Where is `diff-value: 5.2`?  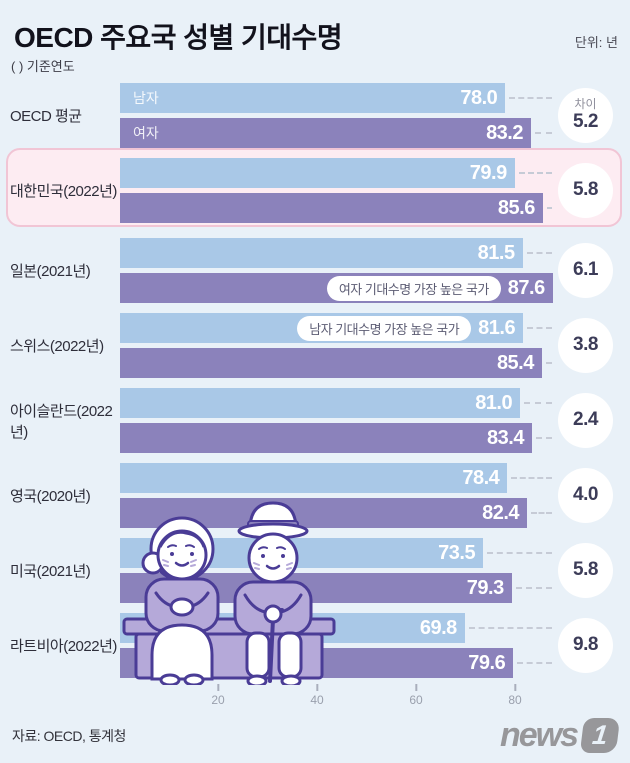 diff-value: 5.2 is located at coordinates (585, 121).